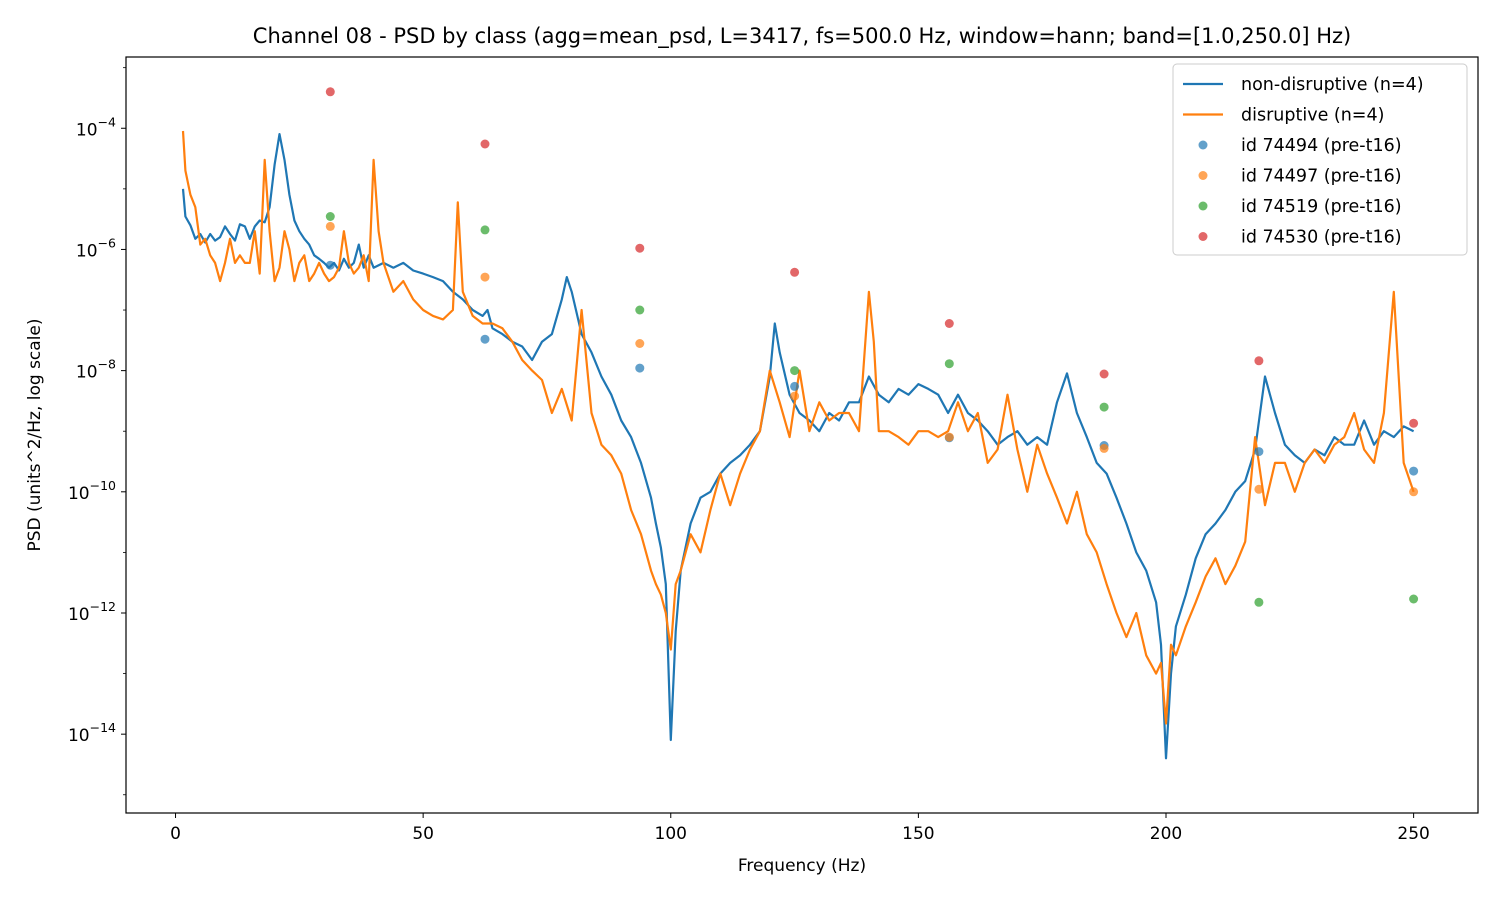 This screenshot has height=900, width=1500. What do you see at coordinates (175, 834) in the screenshot?
I see `x-tick-label-0: 0` at bounding box center [175, 834].